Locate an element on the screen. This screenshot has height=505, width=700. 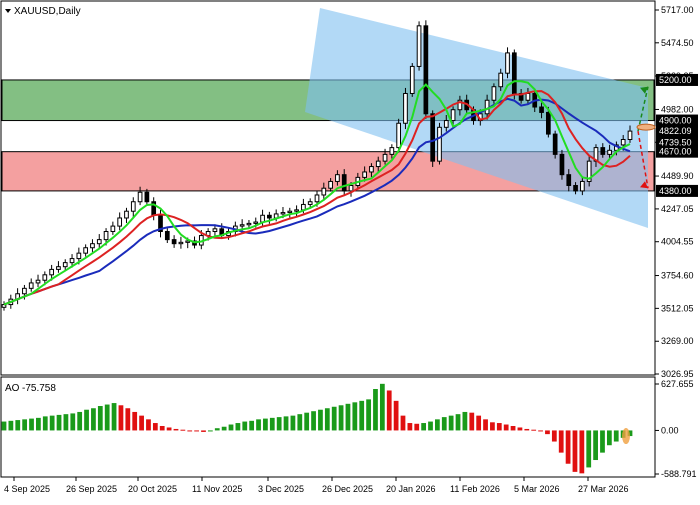
ao-tick-label: 0.00 is located at coordinates (670, 430).